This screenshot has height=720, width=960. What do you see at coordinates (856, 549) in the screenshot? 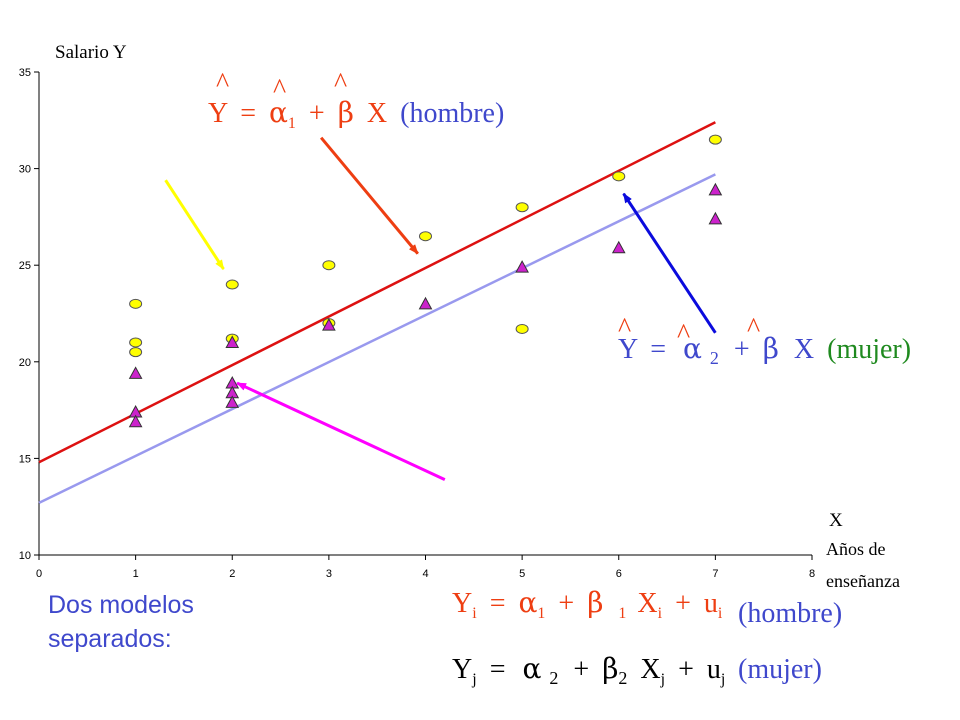
I see `x-axis-title-line-2: Años de` at bounding box center [856, 549].